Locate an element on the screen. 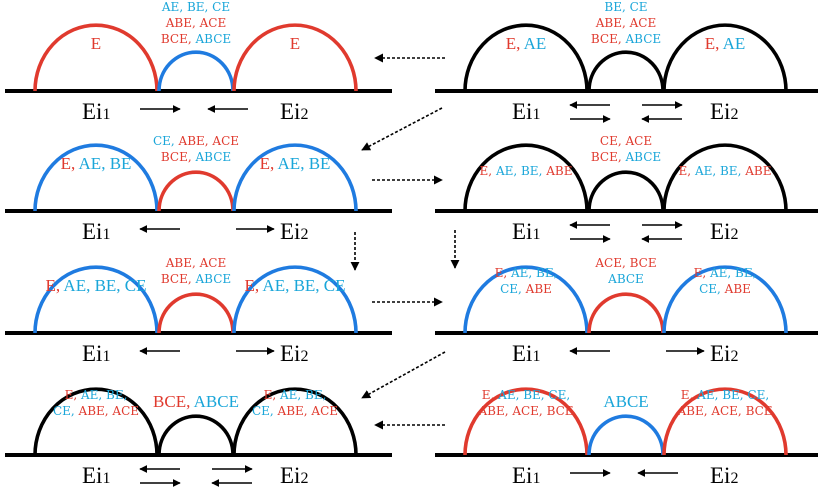 This screenshot has width=818, height=497. left-arc-label-text: ABE, ACE is located at coordinates (108, 411).